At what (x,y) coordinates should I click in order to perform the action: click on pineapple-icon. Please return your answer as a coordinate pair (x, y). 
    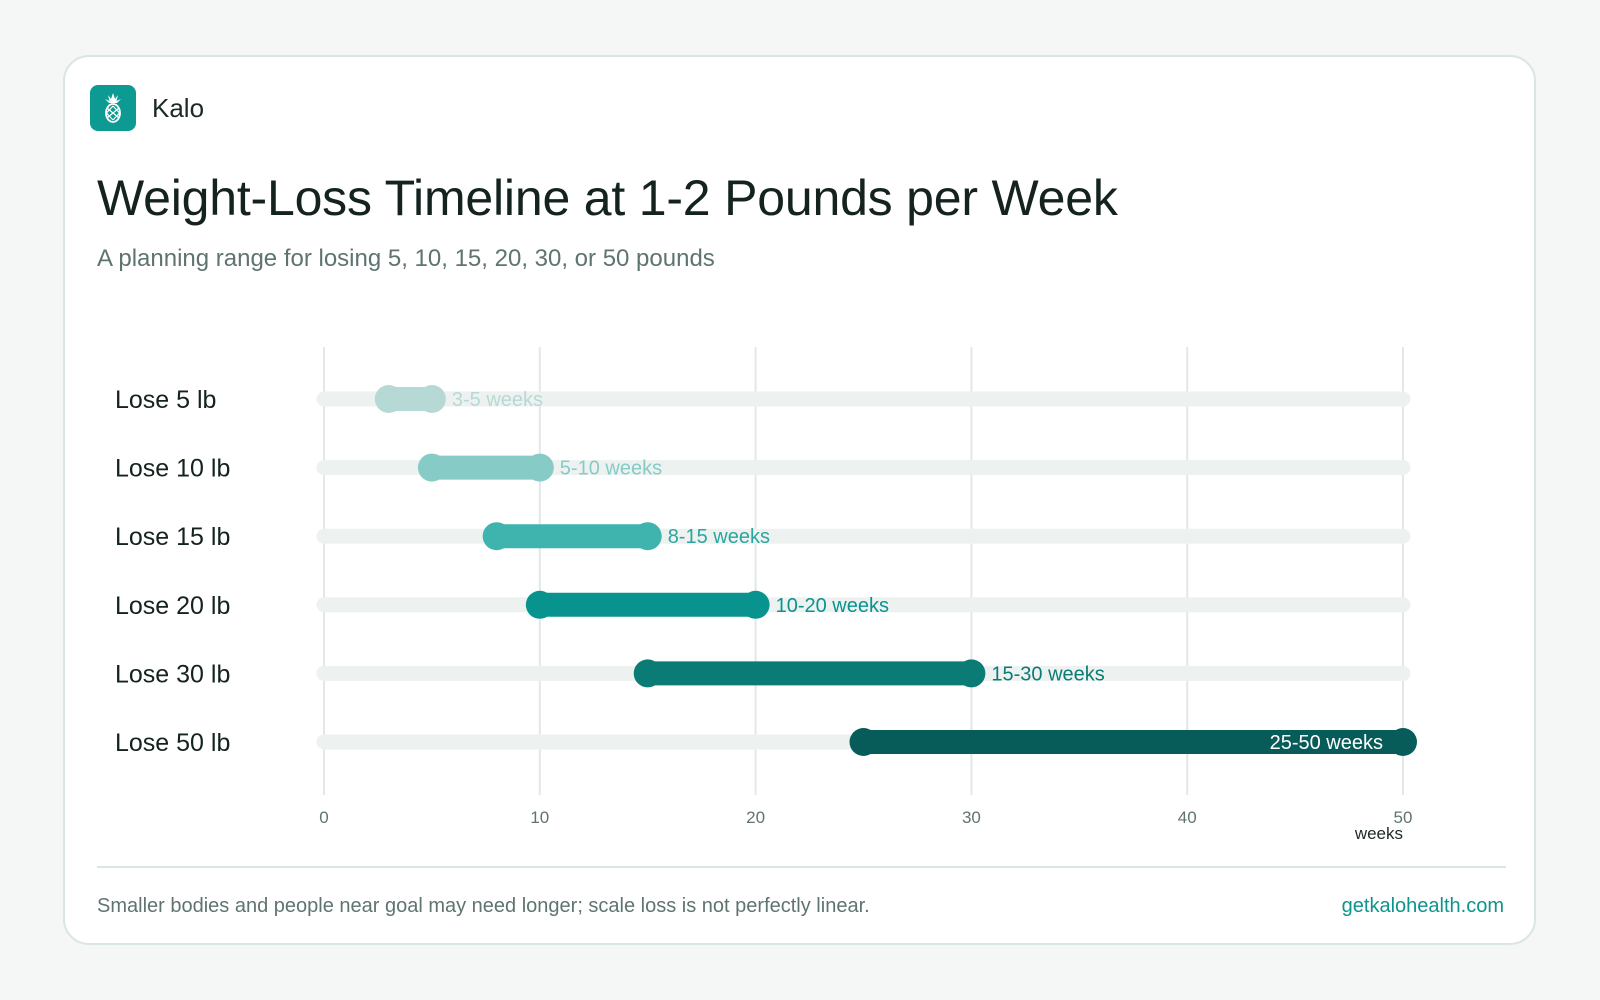
    Looking at the image, I should click on (113, 108).